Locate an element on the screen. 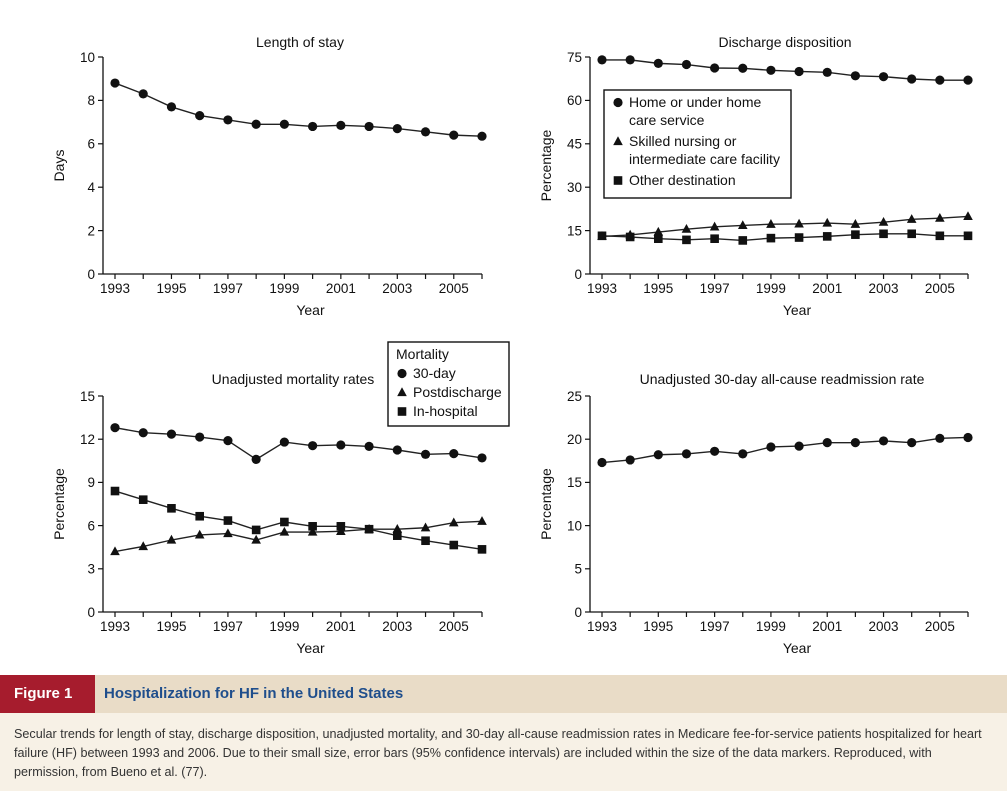 This screenshot has height=791, width=1007. legend-label: care service is located at coordinates (667, 120).